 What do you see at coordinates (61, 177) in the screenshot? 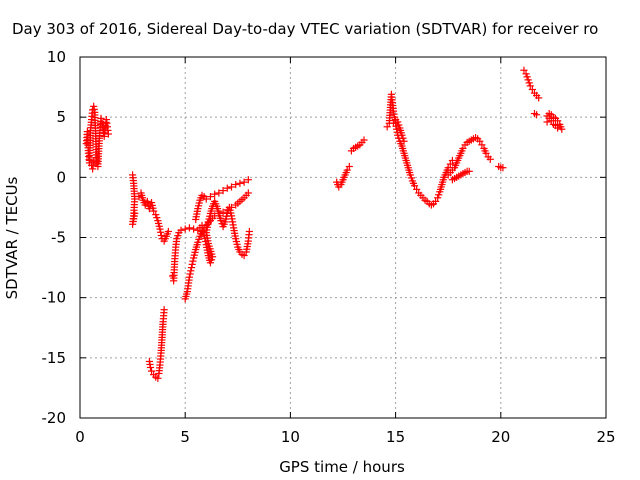
I see `y-tick-label: 0` at bounding box center [61, 177].